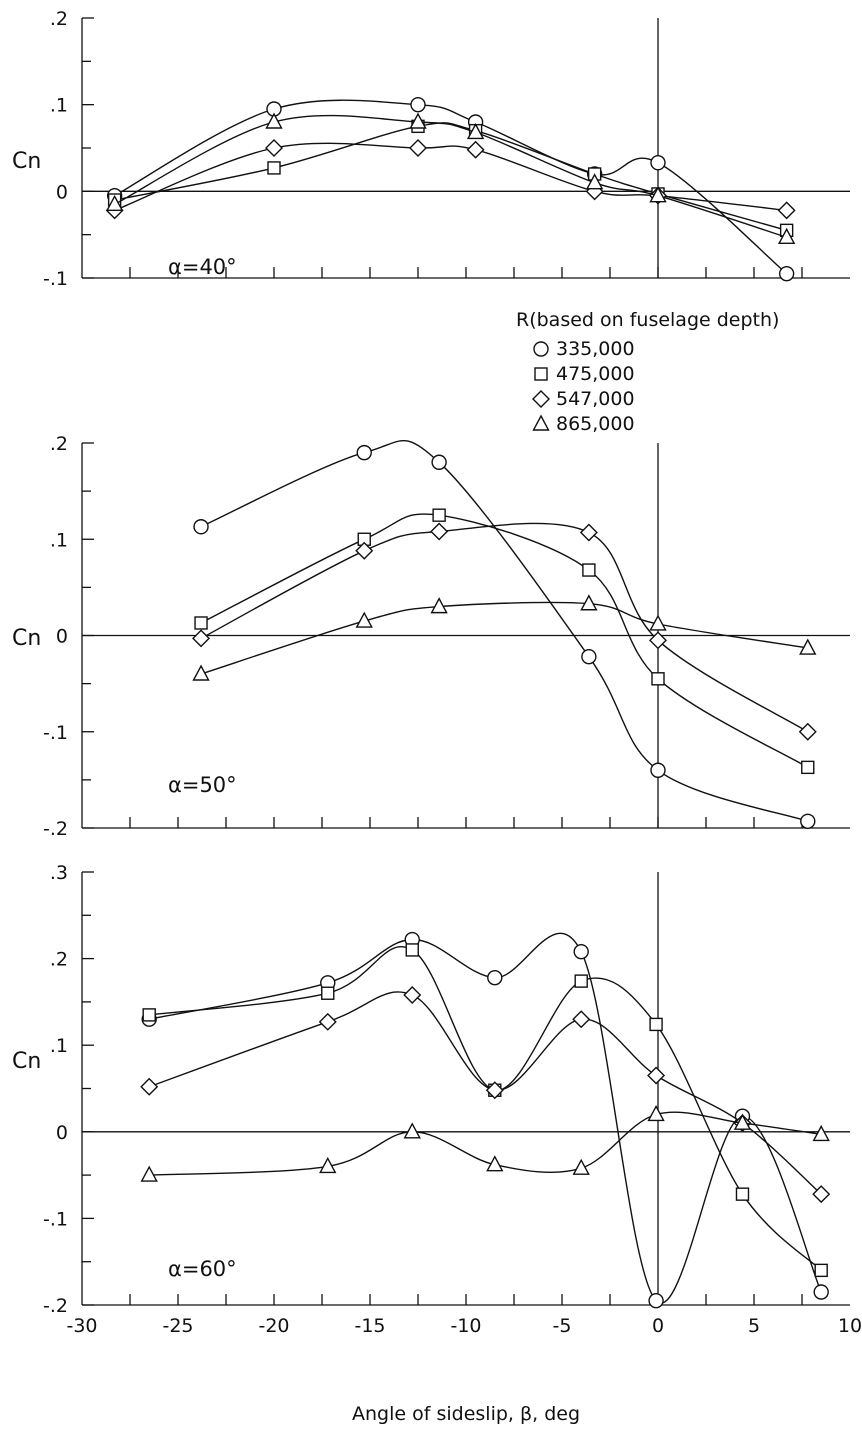 The width and height of the screenshot is (862, 1435). Describe the element at coordinates (595, 374) in the screenshot. I see `legend-label: 475,000` at that location.